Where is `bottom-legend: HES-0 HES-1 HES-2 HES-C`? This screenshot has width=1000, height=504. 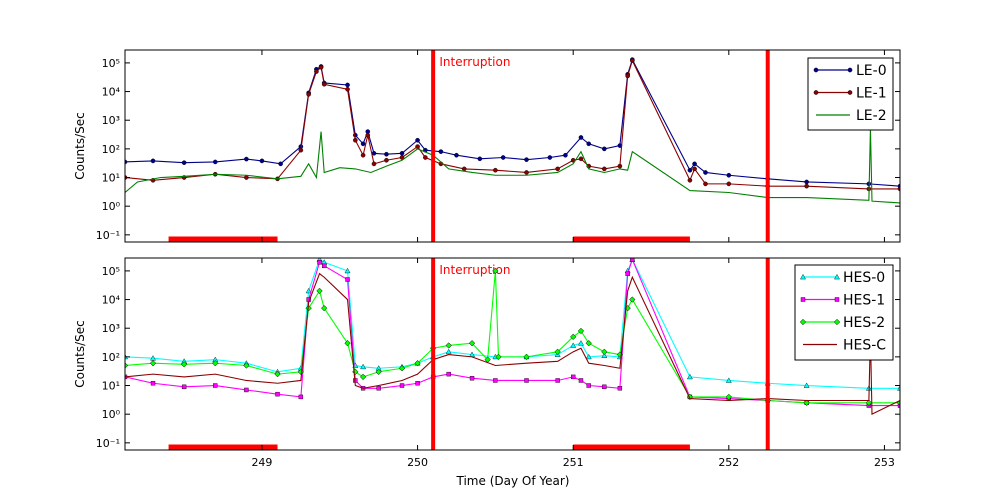
bottom-legend: HES-0 HES-1 HES-2 HES-C is located at coordinates (844, 312).